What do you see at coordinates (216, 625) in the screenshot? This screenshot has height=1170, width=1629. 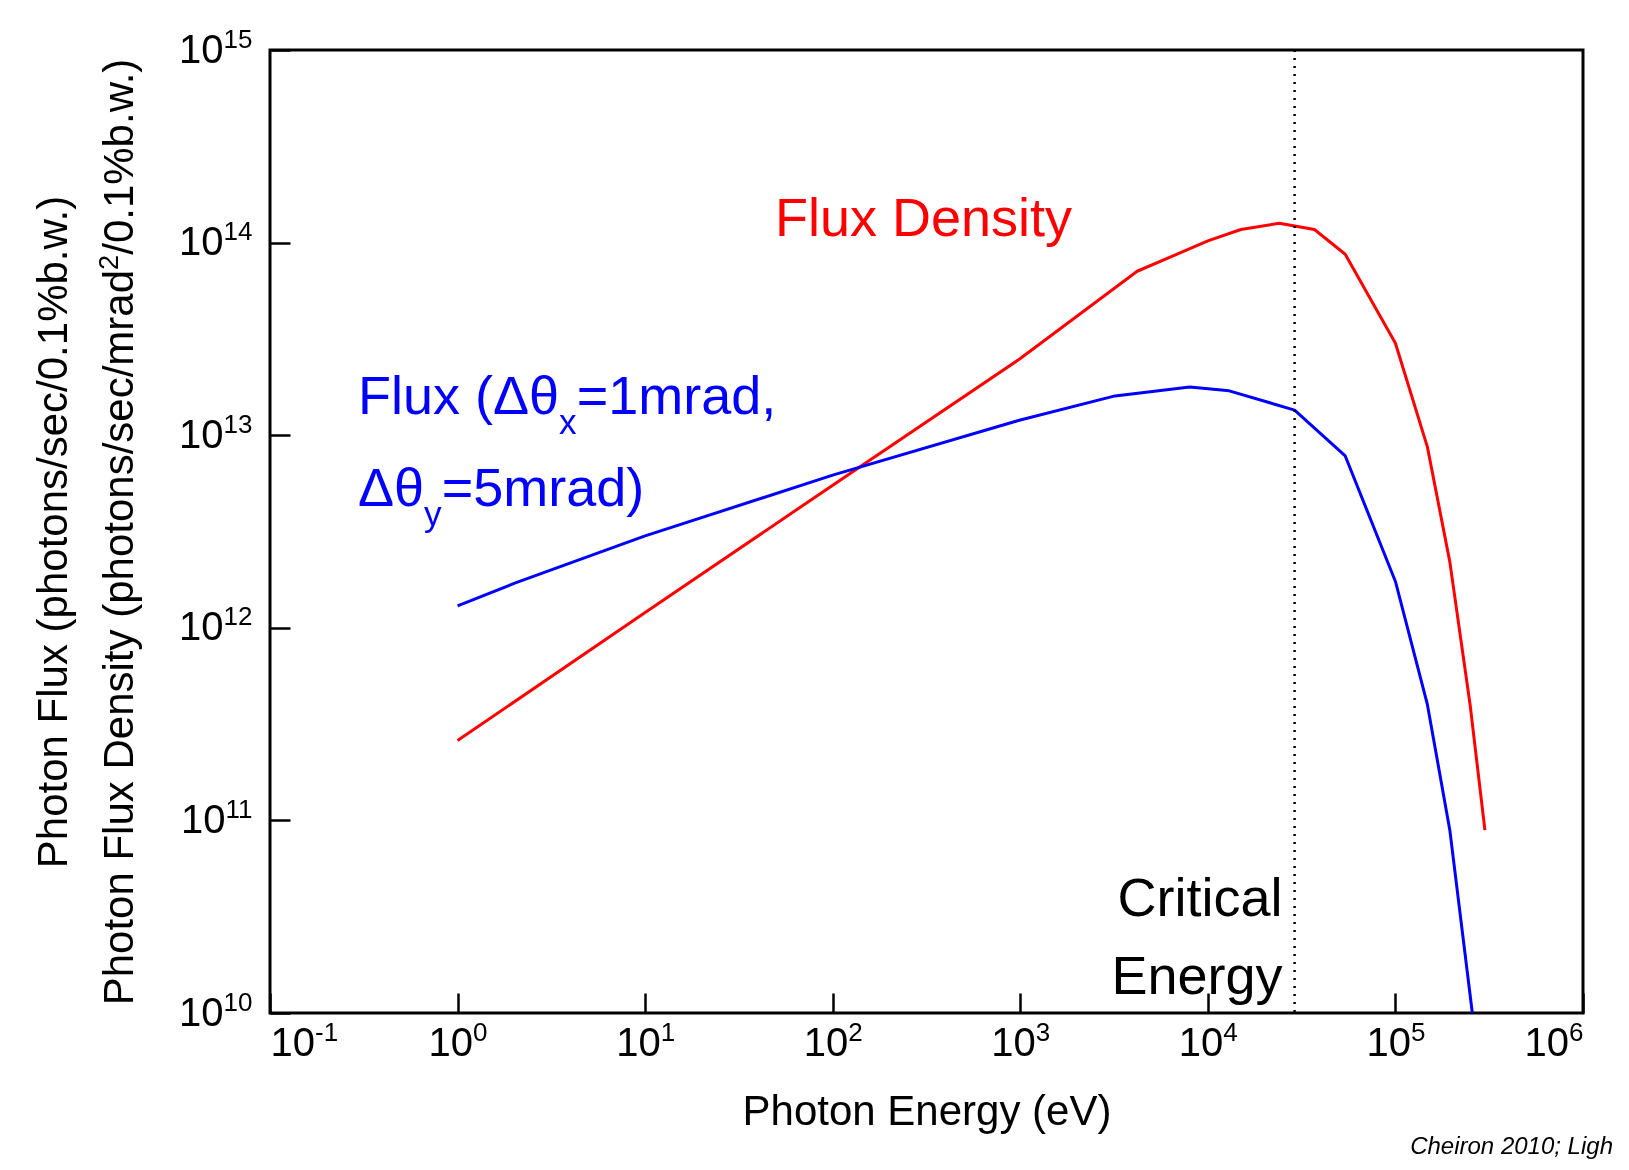 I see `y-tick-label: 10$^{12}$` at bounding box center [216, 625].